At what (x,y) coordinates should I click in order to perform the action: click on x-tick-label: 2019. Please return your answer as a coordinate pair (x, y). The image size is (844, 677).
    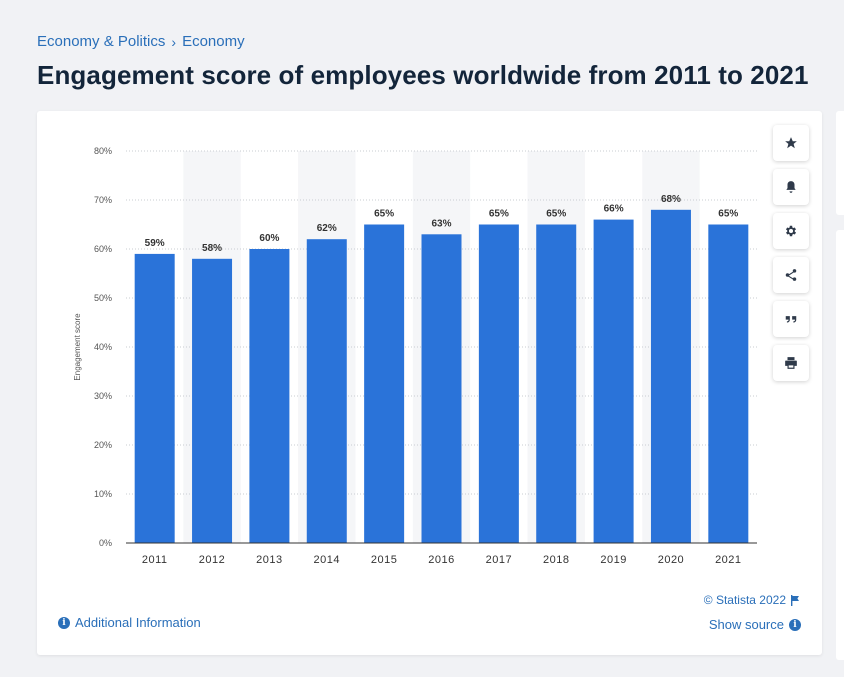
    Looking at the image, I should click on (613, 560).